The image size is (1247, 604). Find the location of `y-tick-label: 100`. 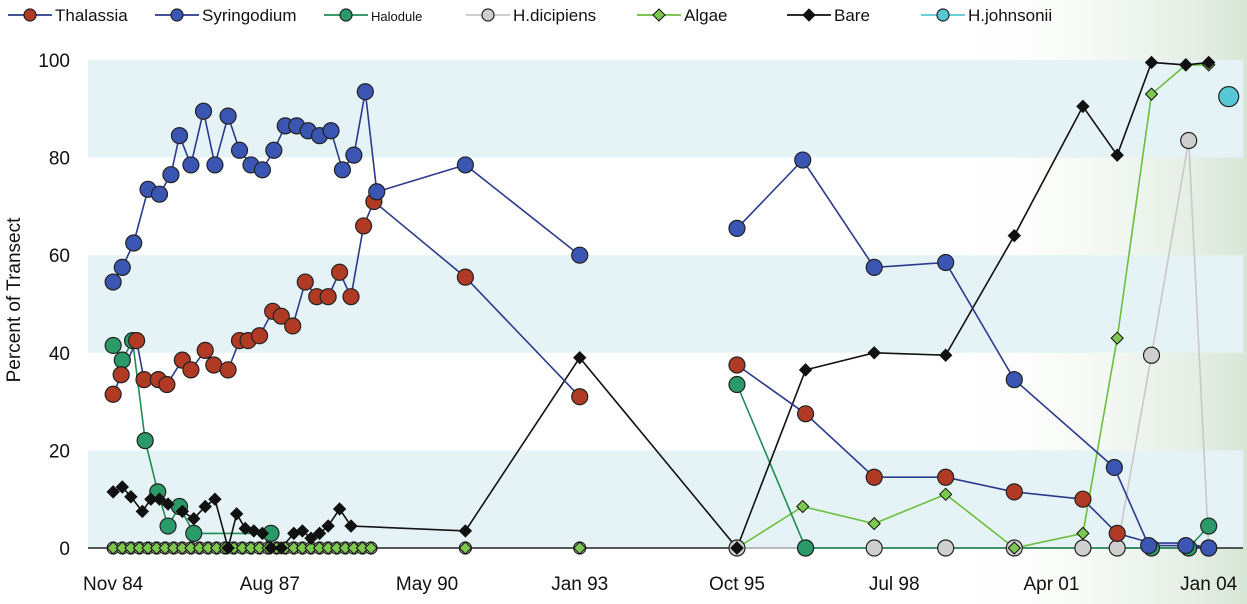

y-tick-label: 100 is located at coordinates (54, 61).